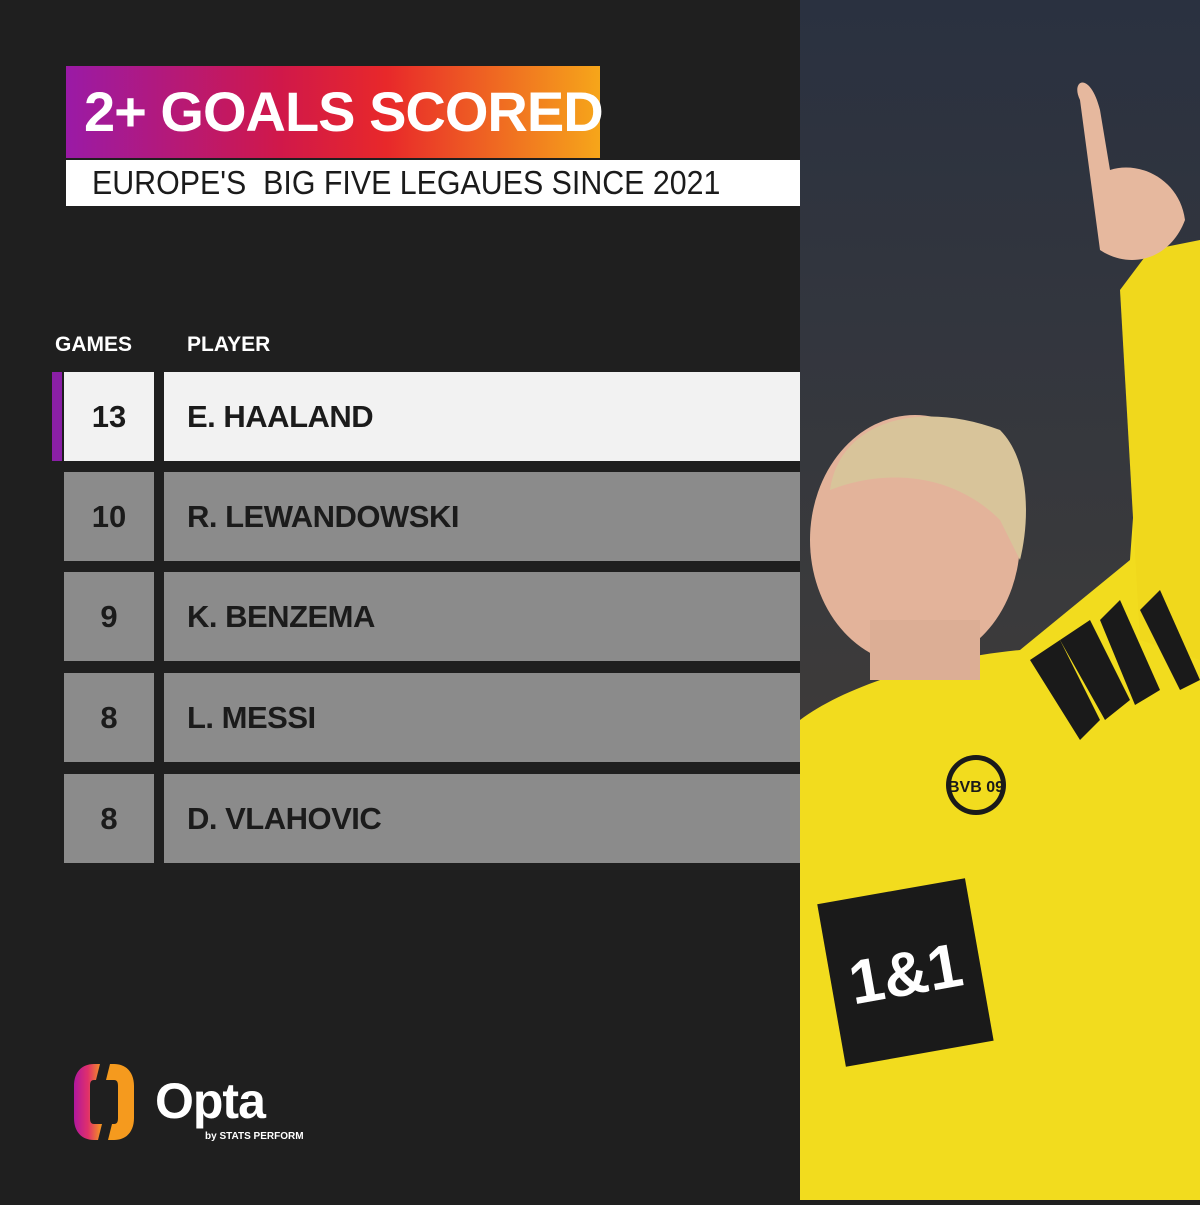  Describe the element at coordinates (109, 616) in the screenshot. I see `games-cell: 9` at that location.